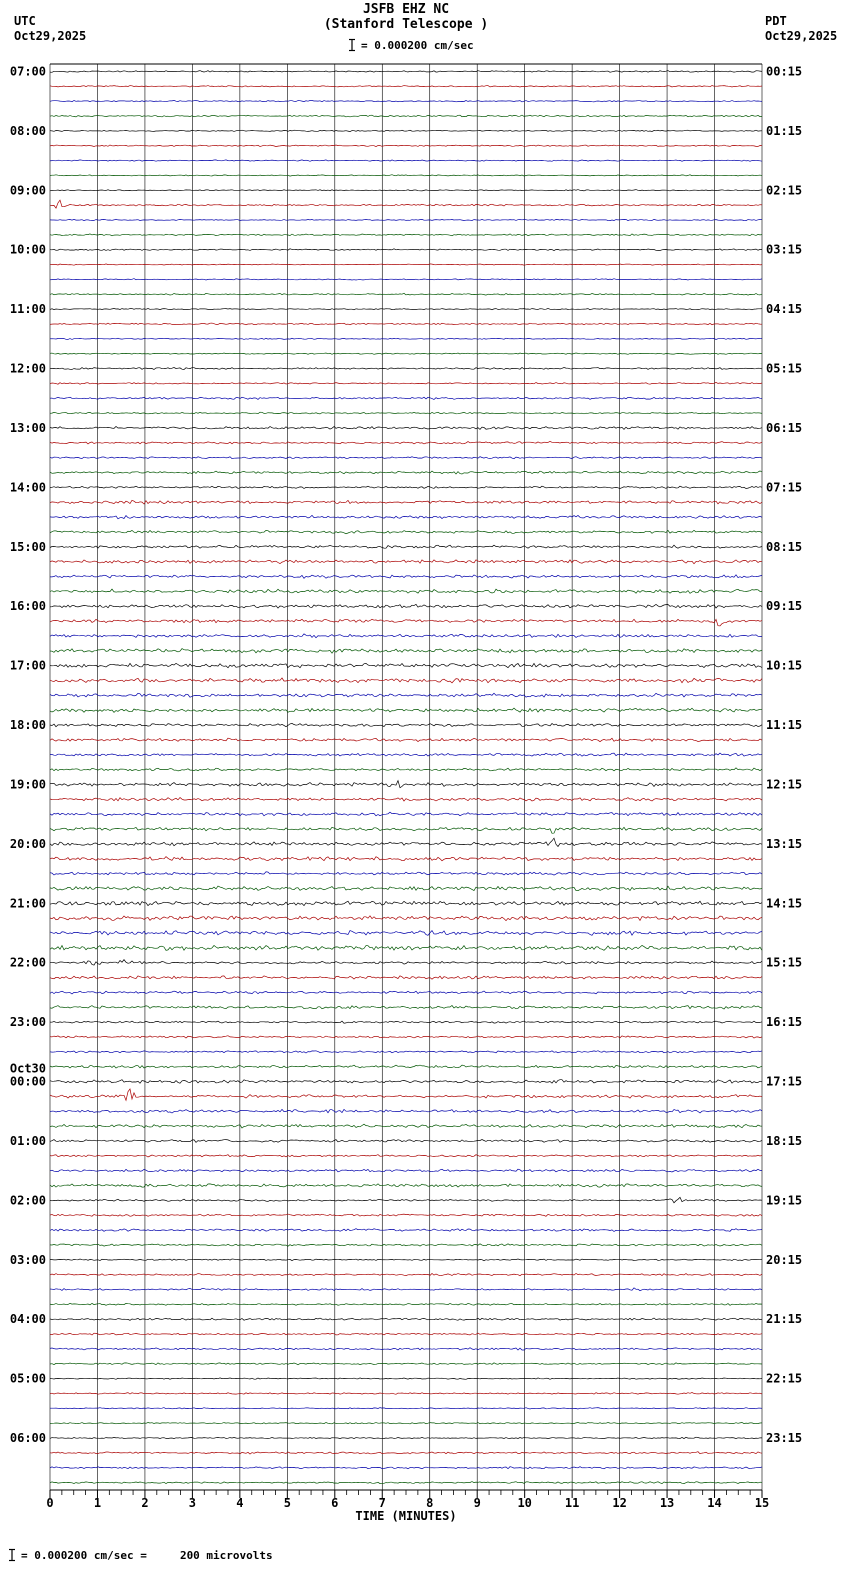  Describe the element at coordinates (572, 1503) in the screenshot. I see `x-tick-label: 11` at that location.